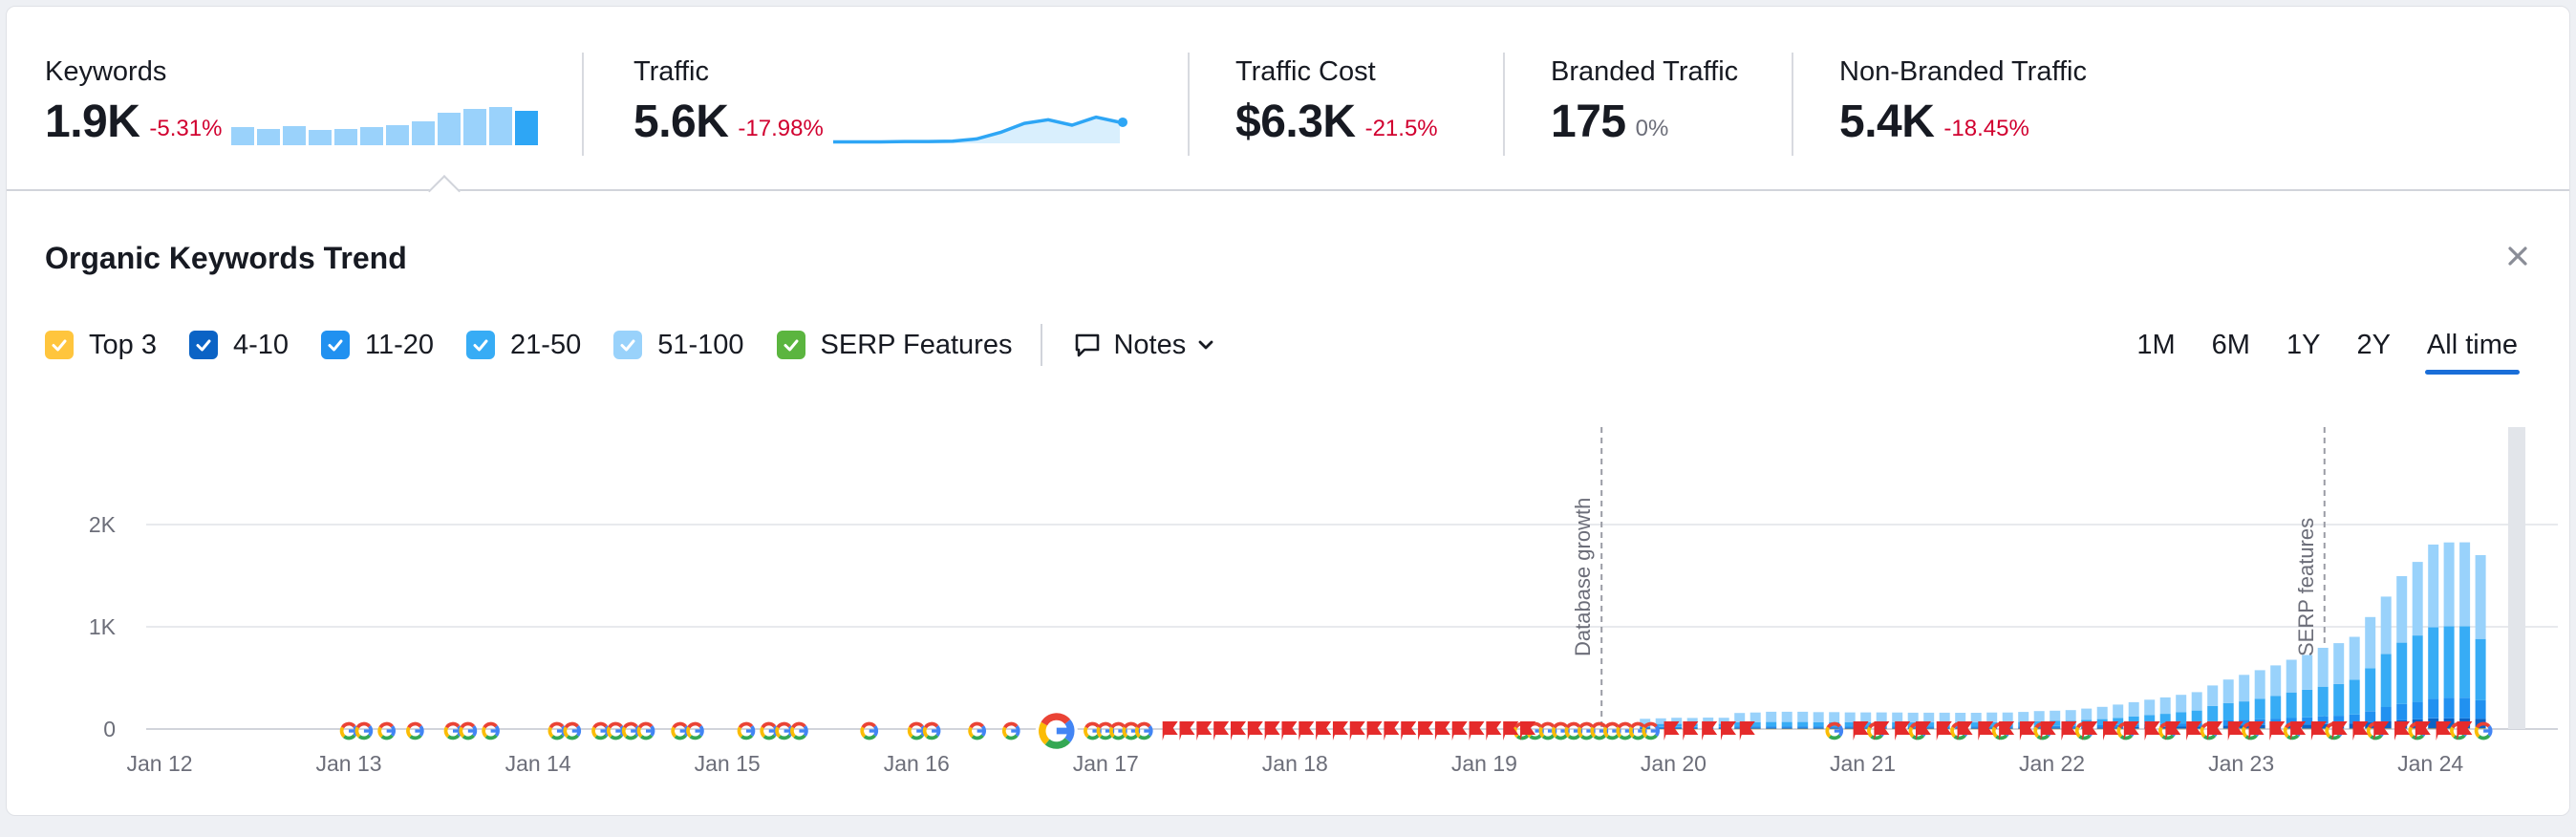  I want to click on metric-traffic: Traffic 5.6K -17.98%, so click(886, 101).